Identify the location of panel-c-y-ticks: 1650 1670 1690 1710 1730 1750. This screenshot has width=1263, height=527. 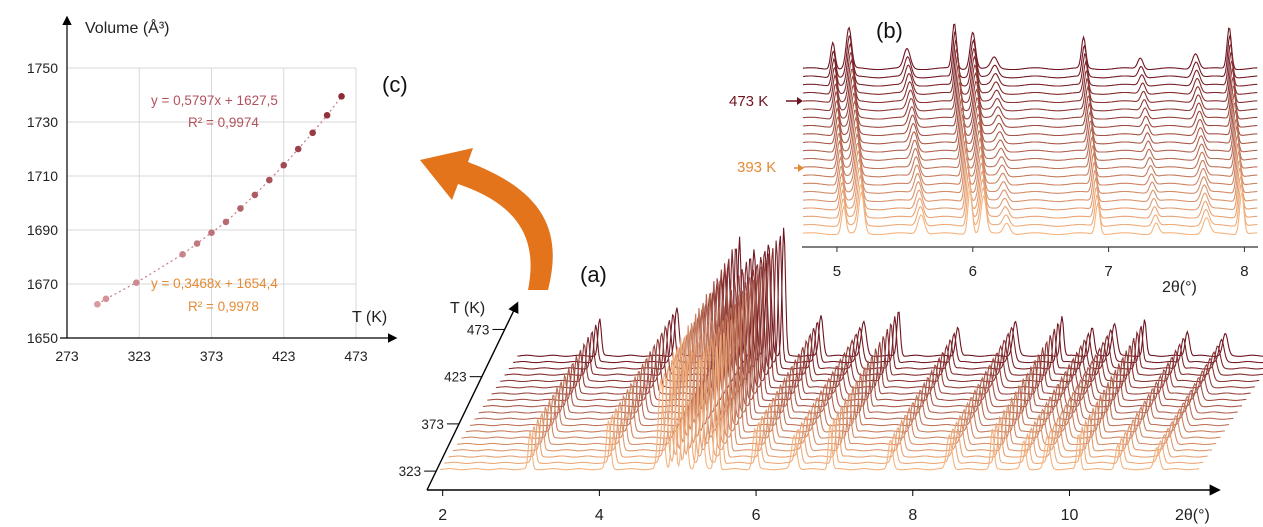
(42, 203).